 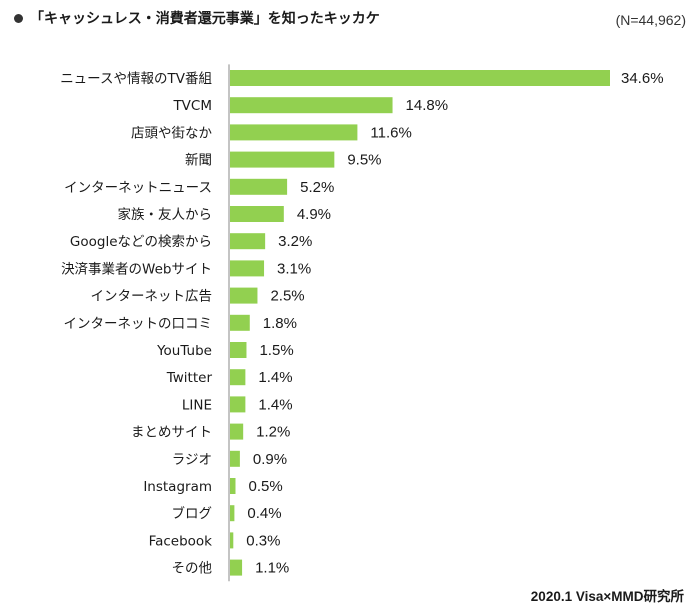 I want to click on category-label: 店頭や街なか, so click(x=171, y=133).